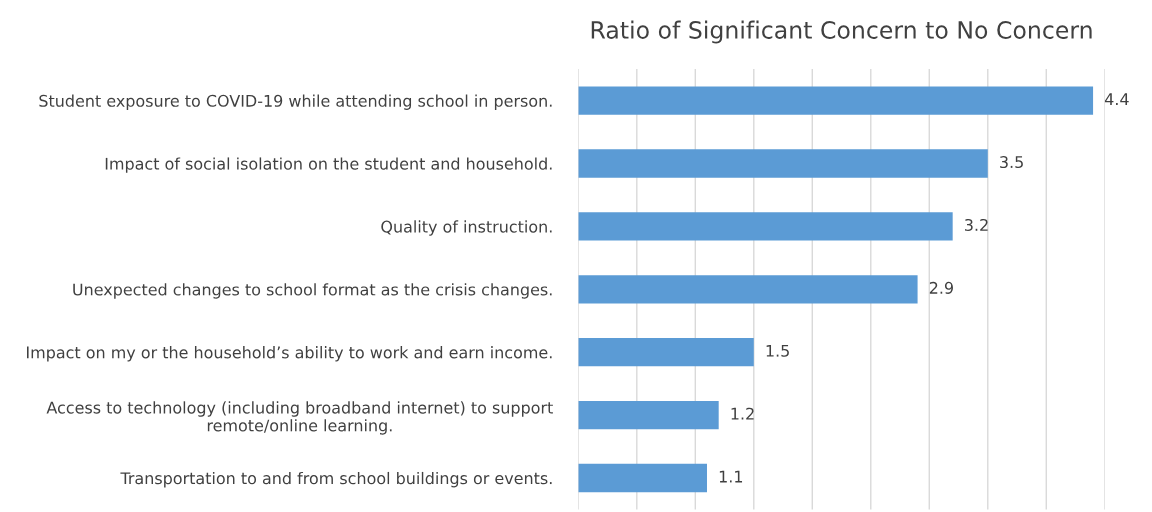  Describe the element at coordinates (742, 413) in the screenshot. I see `data-label: 1.2` at that location.